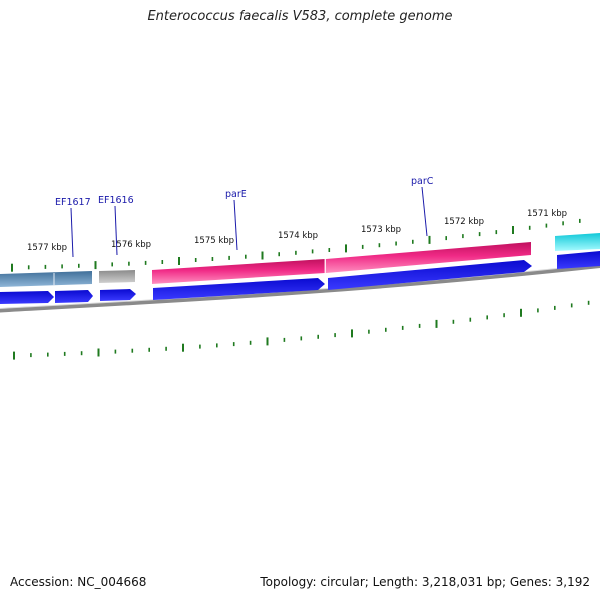 The image size is (600, 600). I want to click on accession-text: Accession: NC_004668, so click(78, 582).